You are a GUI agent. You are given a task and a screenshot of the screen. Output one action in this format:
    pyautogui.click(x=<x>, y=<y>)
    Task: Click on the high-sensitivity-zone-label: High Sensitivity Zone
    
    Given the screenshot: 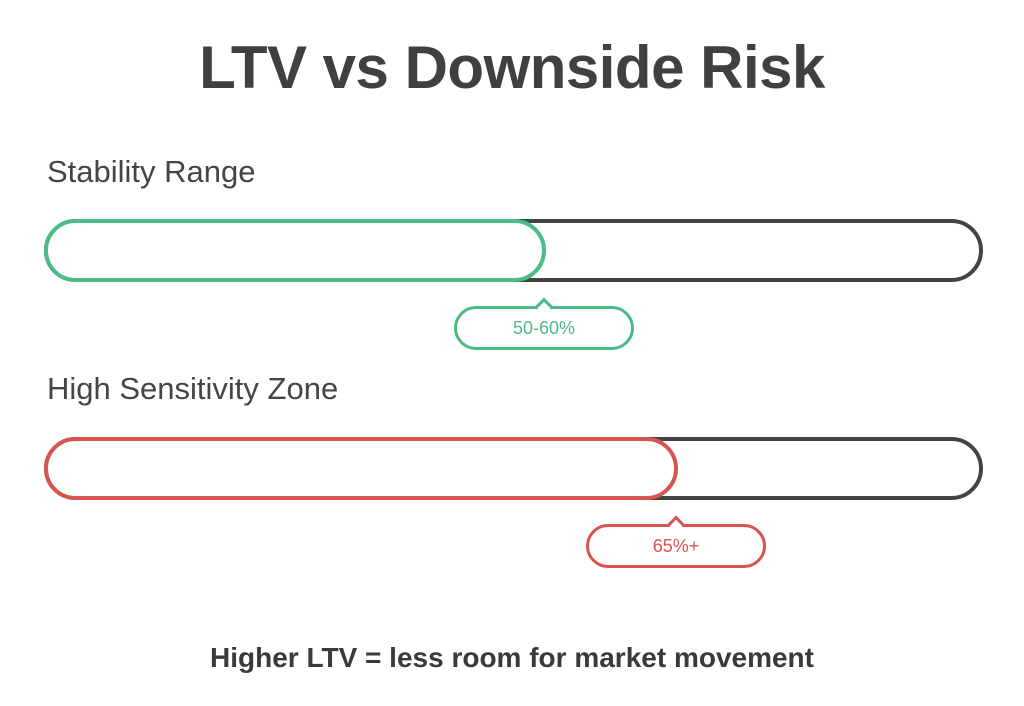 What is the action you would take?
    pyautogui.click(x=193, y=388)
    